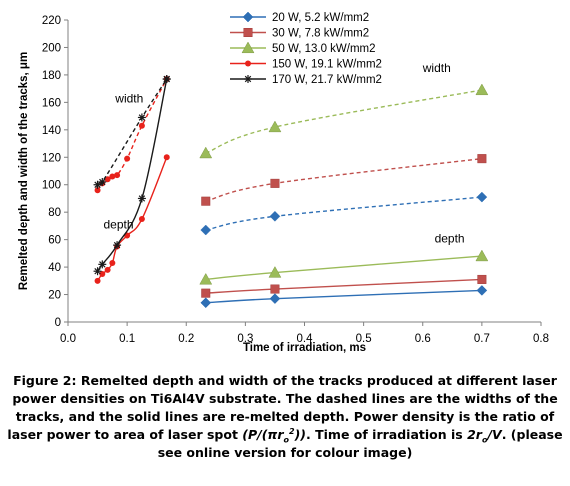 The image size is (570, 486). What do you see at coordinates (68, 339) in the screenshot?
I see `x-tick-label: 0.0` at bounding box center [68, 339].